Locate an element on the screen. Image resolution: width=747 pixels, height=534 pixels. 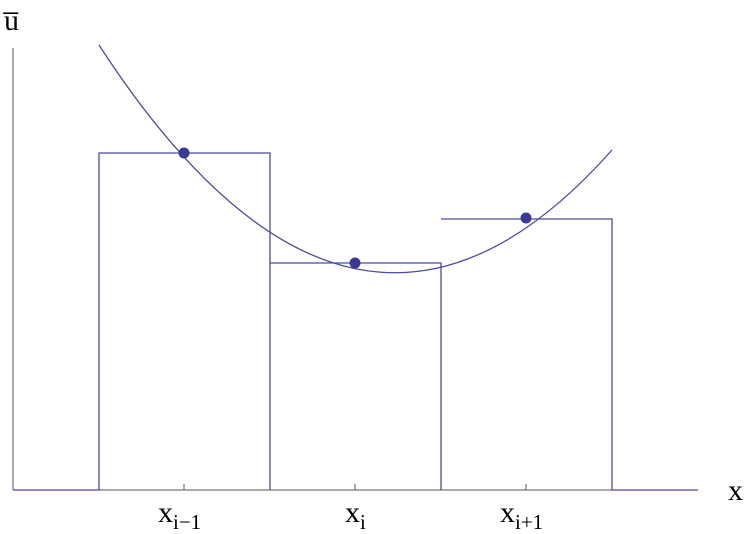
x-axis-label: x is located at coordinates (735, 490).